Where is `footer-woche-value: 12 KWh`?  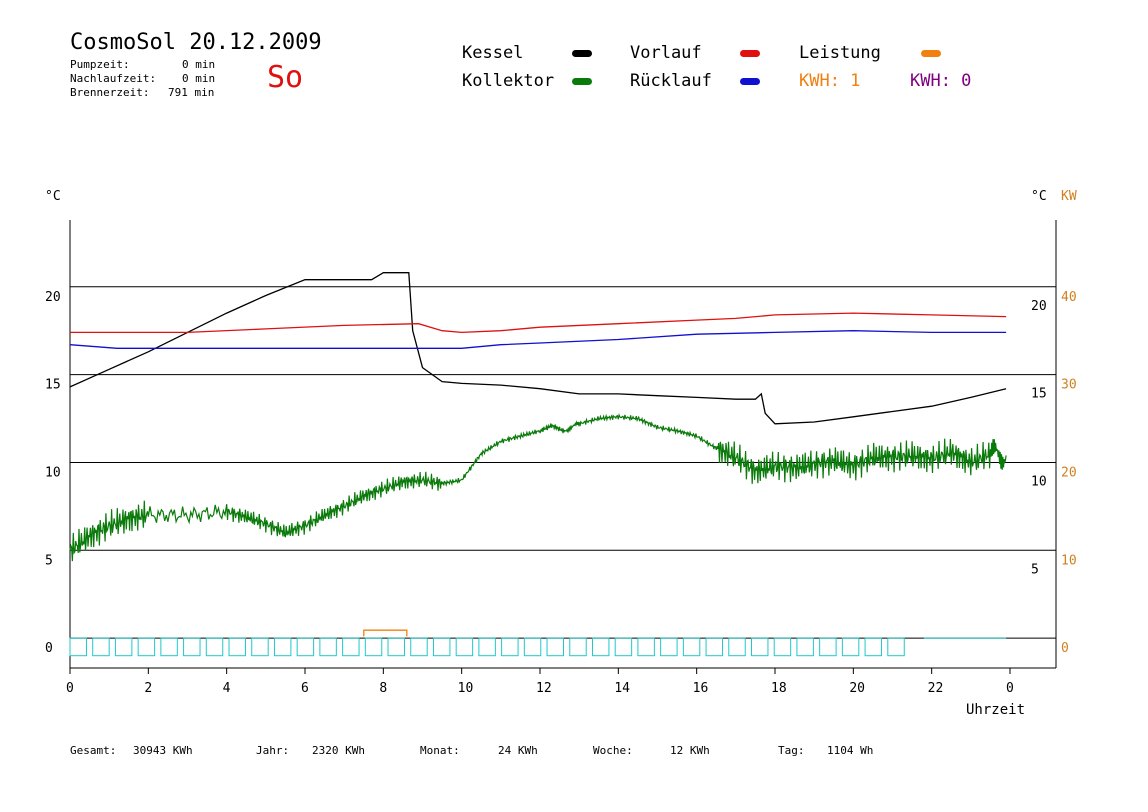 footer-woche-value: 12 KWh is located at coordinates (690, 750).